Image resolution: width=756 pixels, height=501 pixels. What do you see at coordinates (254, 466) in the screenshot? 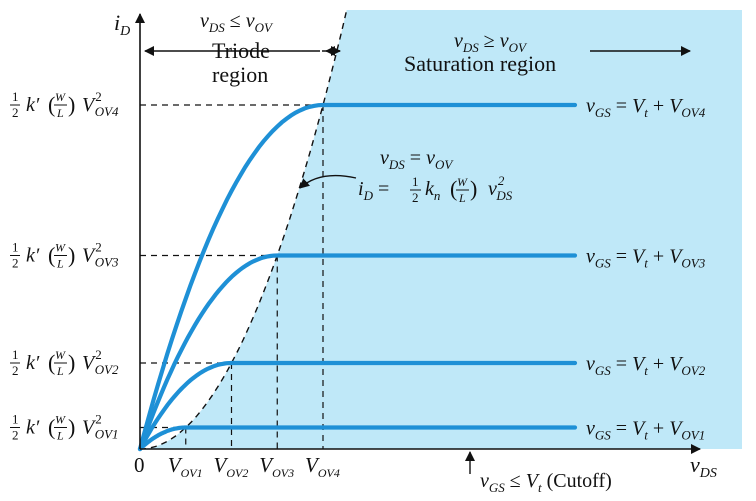
I see `x-tick-labels: VOV1 VOV2 VOV3 VOV4` at bounding box center [254, 466].